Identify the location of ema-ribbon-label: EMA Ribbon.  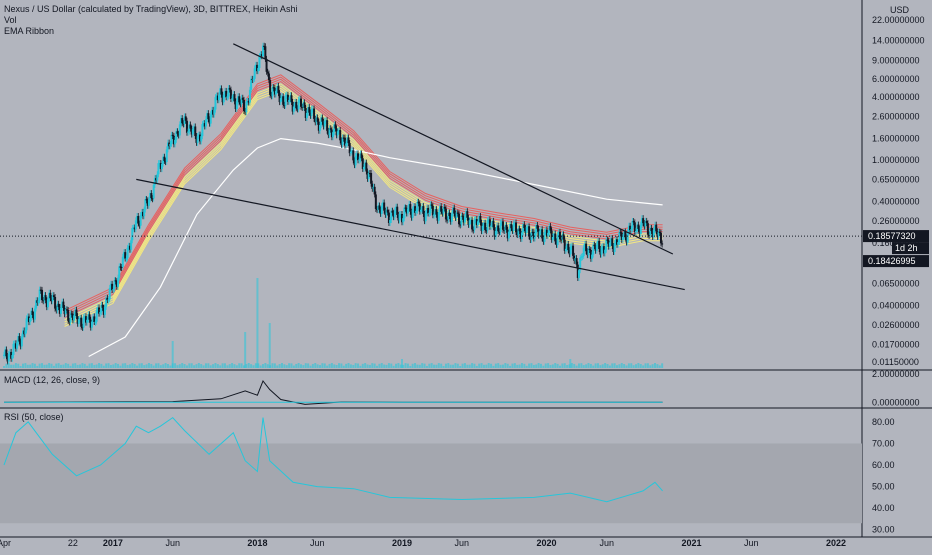
(29, 31).